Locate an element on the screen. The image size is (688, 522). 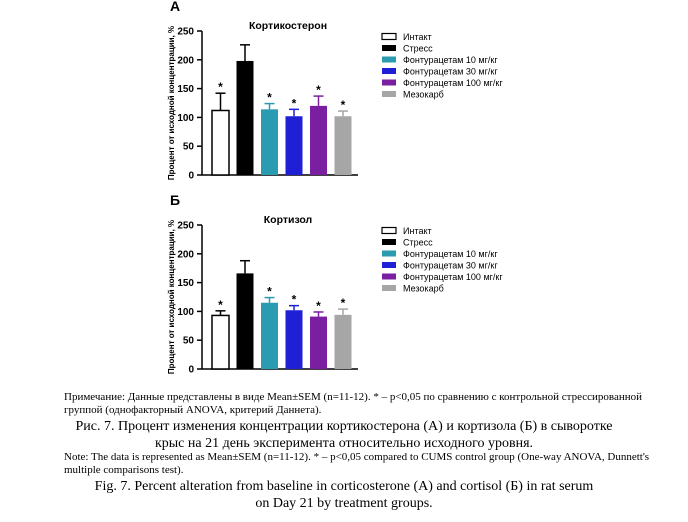
chart-a-ytick-label: 50 is located at coordinates (189, 147).